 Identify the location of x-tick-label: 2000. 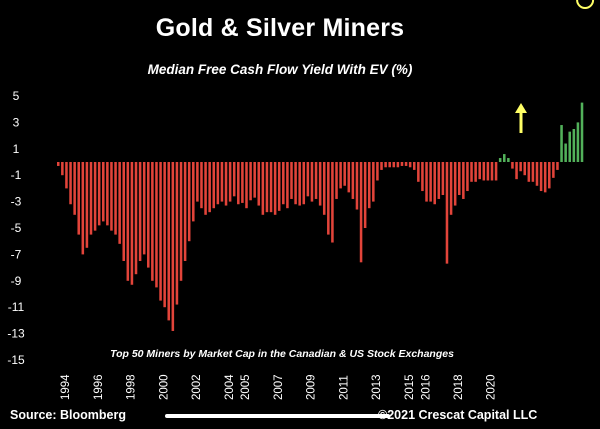
(164, 387).